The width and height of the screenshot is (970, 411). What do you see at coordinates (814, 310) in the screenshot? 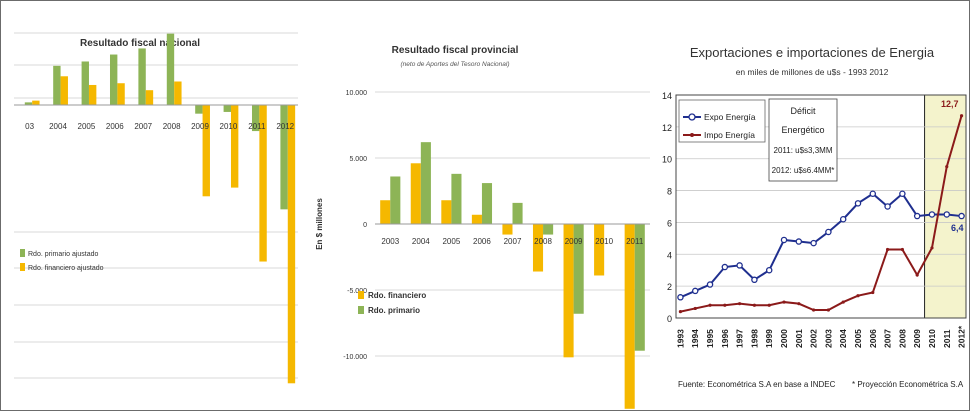
I see `point-impo-2002` at bounding box center [814, 310].